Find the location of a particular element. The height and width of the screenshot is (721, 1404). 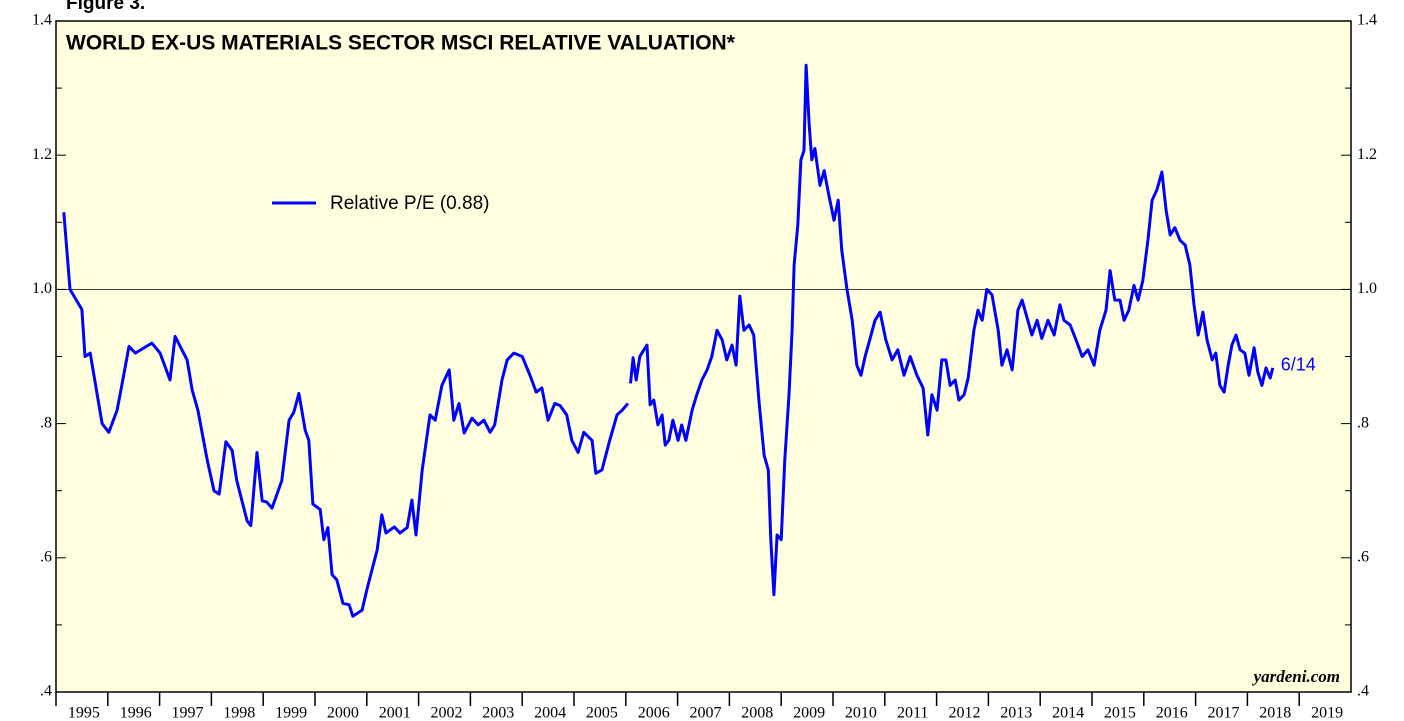

x-tick-label: 2008 is located at coordinates (757, 713).